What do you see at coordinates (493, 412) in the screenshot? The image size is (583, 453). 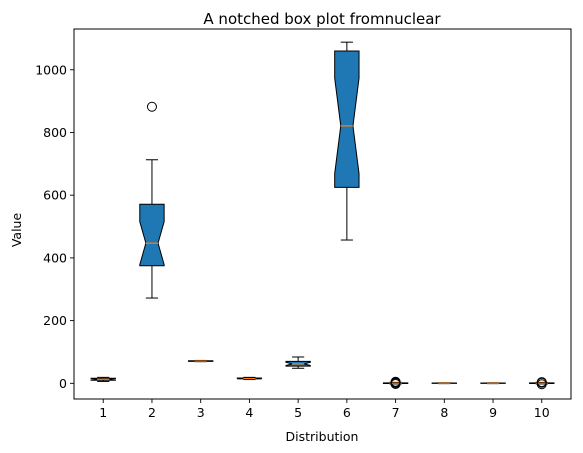 I see `x-tick-label: 9` at bounding box center [493, 412].